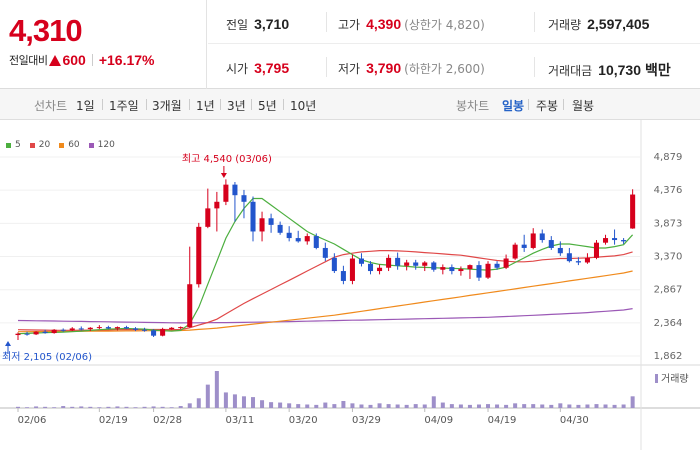 Image resolution: width=700 pixels, height=450 pixels. I want to click on change-label: 전일대비, so click(28, 60).